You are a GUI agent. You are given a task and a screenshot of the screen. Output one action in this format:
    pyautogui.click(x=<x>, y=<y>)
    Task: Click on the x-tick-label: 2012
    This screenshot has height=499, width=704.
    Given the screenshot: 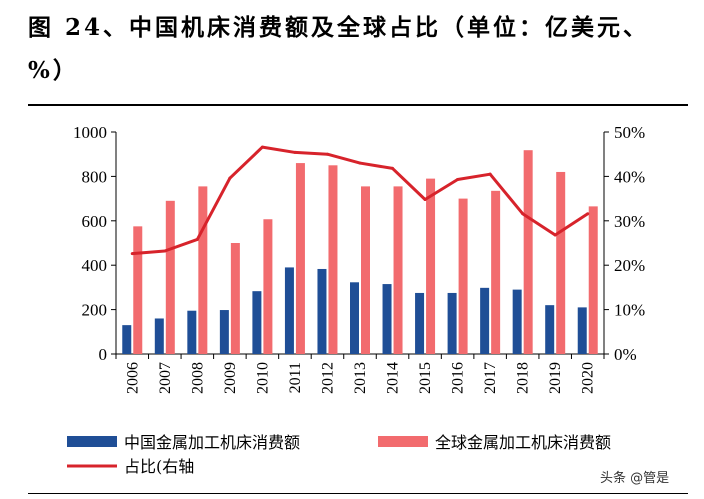 What is the action you would take?
    pyautogui.click(x=327, y=378)
    